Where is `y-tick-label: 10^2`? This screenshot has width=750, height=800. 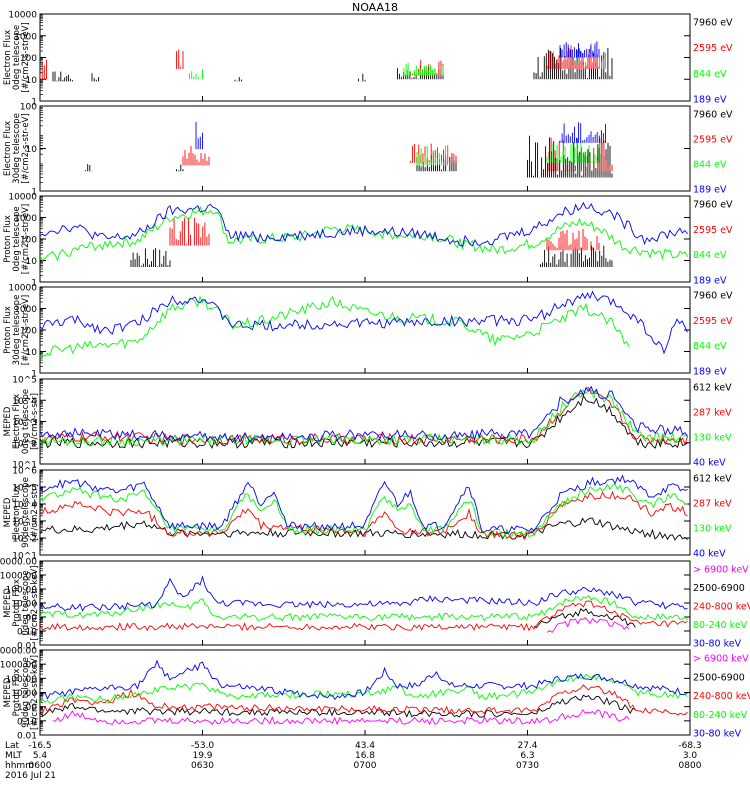
y-tick-label: 10^2 is located at coordinates (24, 444).